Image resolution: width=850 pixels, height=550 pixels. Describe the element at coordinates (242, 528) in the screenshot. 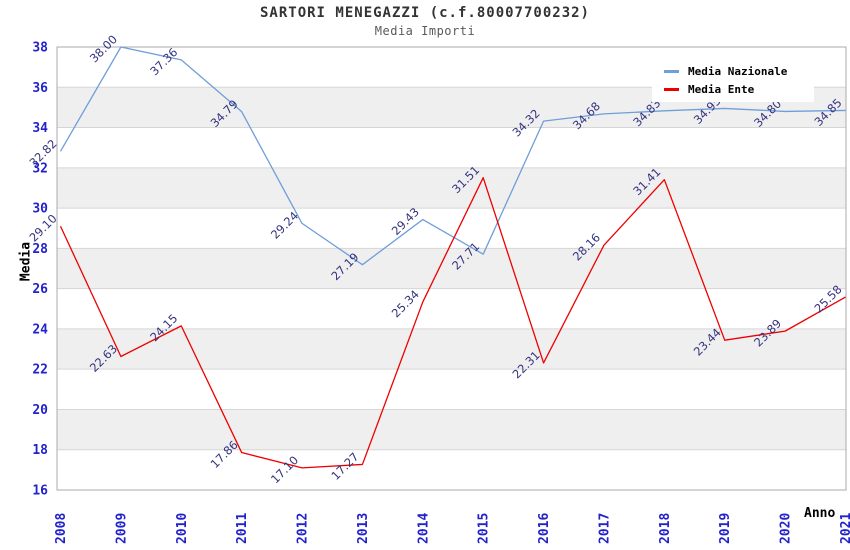

I see `x-tick-label: 2011` at that location.